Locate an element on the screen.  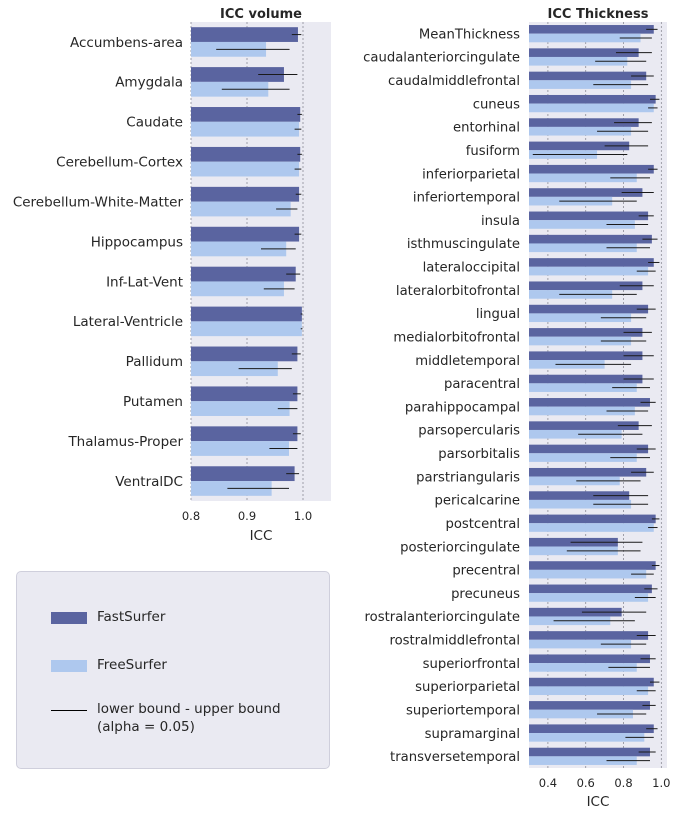
legend-label-freesurfer: FreeSurfer is located at coordinates (132, 665).